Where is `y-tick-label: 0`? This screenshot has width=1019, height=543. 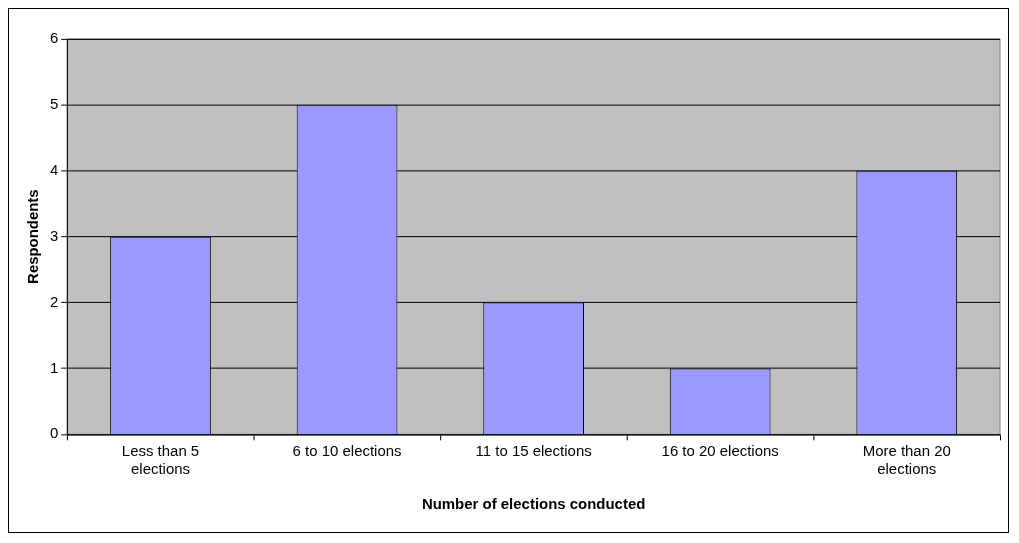 y-tick-label: 0 is located at coordinates (54, 433).